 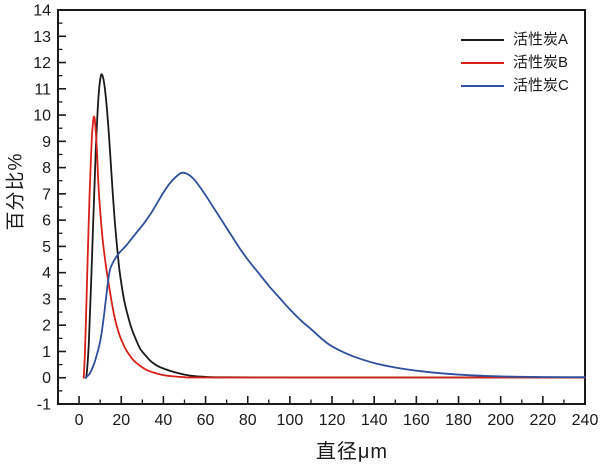 I want to click on y-tick-label: 6, so click(x=46, y=221).